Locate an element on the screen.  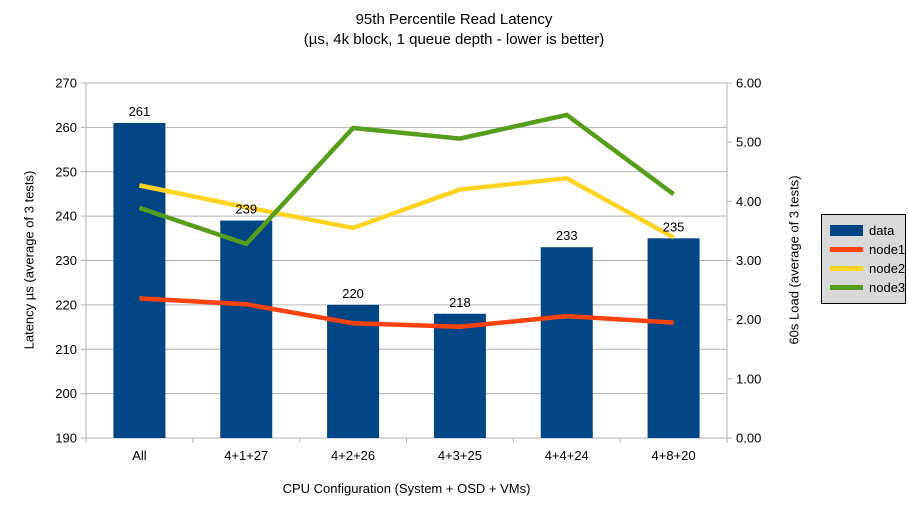
bar-value-label: 220 is located at coordinates (353, 293).